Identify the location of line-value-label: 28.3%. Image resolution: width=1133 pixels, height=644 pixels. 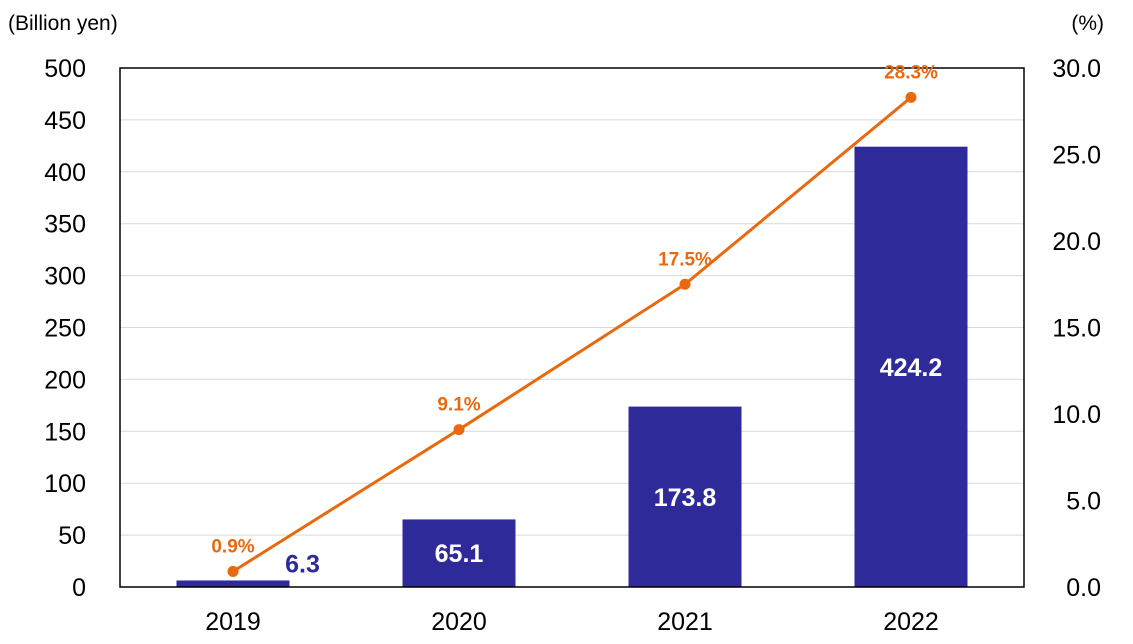
(911, 72).